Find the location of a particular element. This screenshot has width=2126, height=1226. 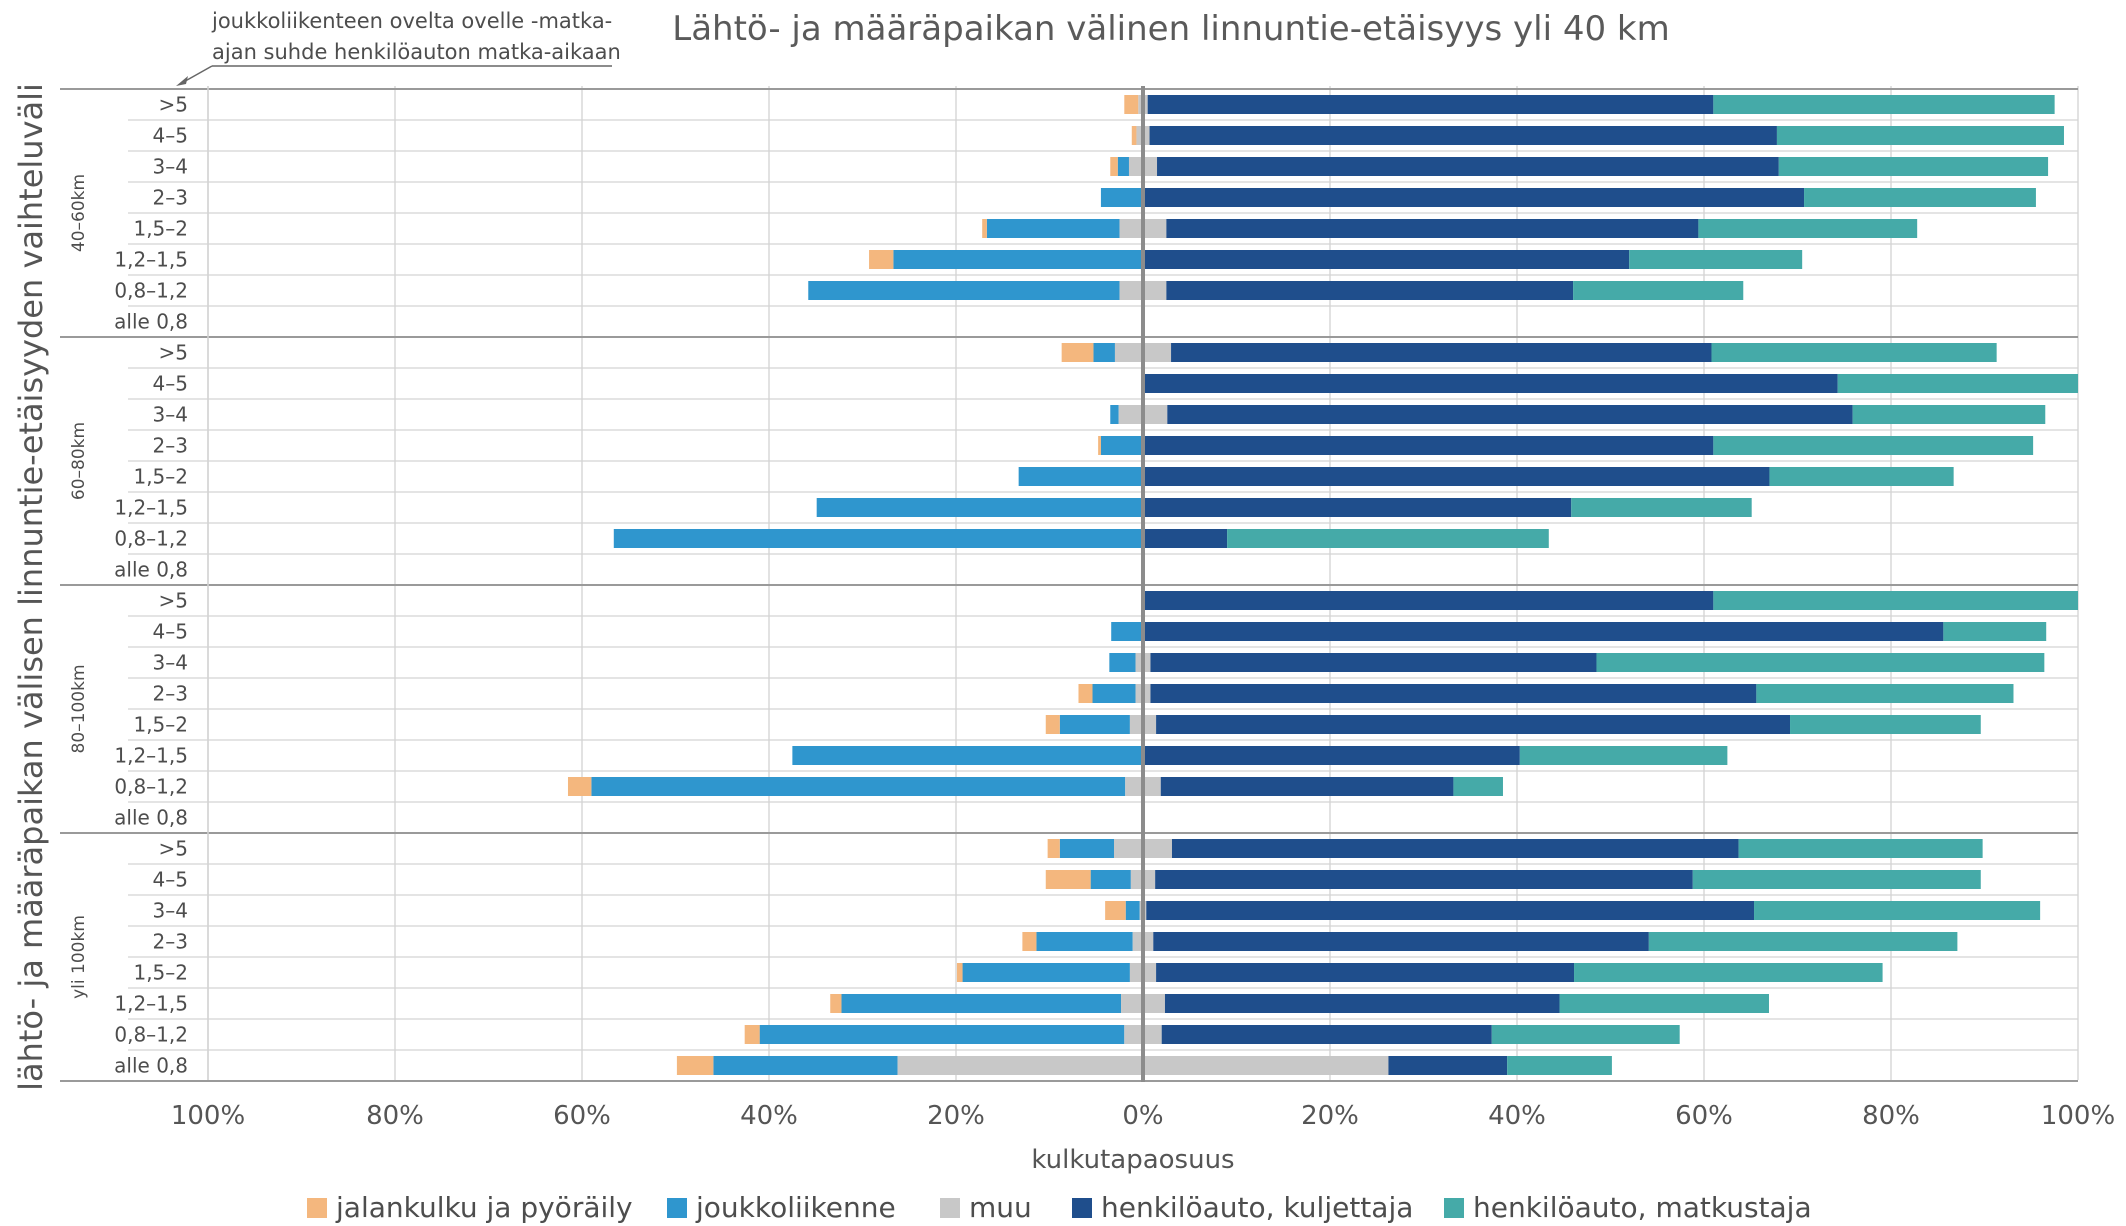

x-tick-label: 60% is located at coordinates (1704, 1116).